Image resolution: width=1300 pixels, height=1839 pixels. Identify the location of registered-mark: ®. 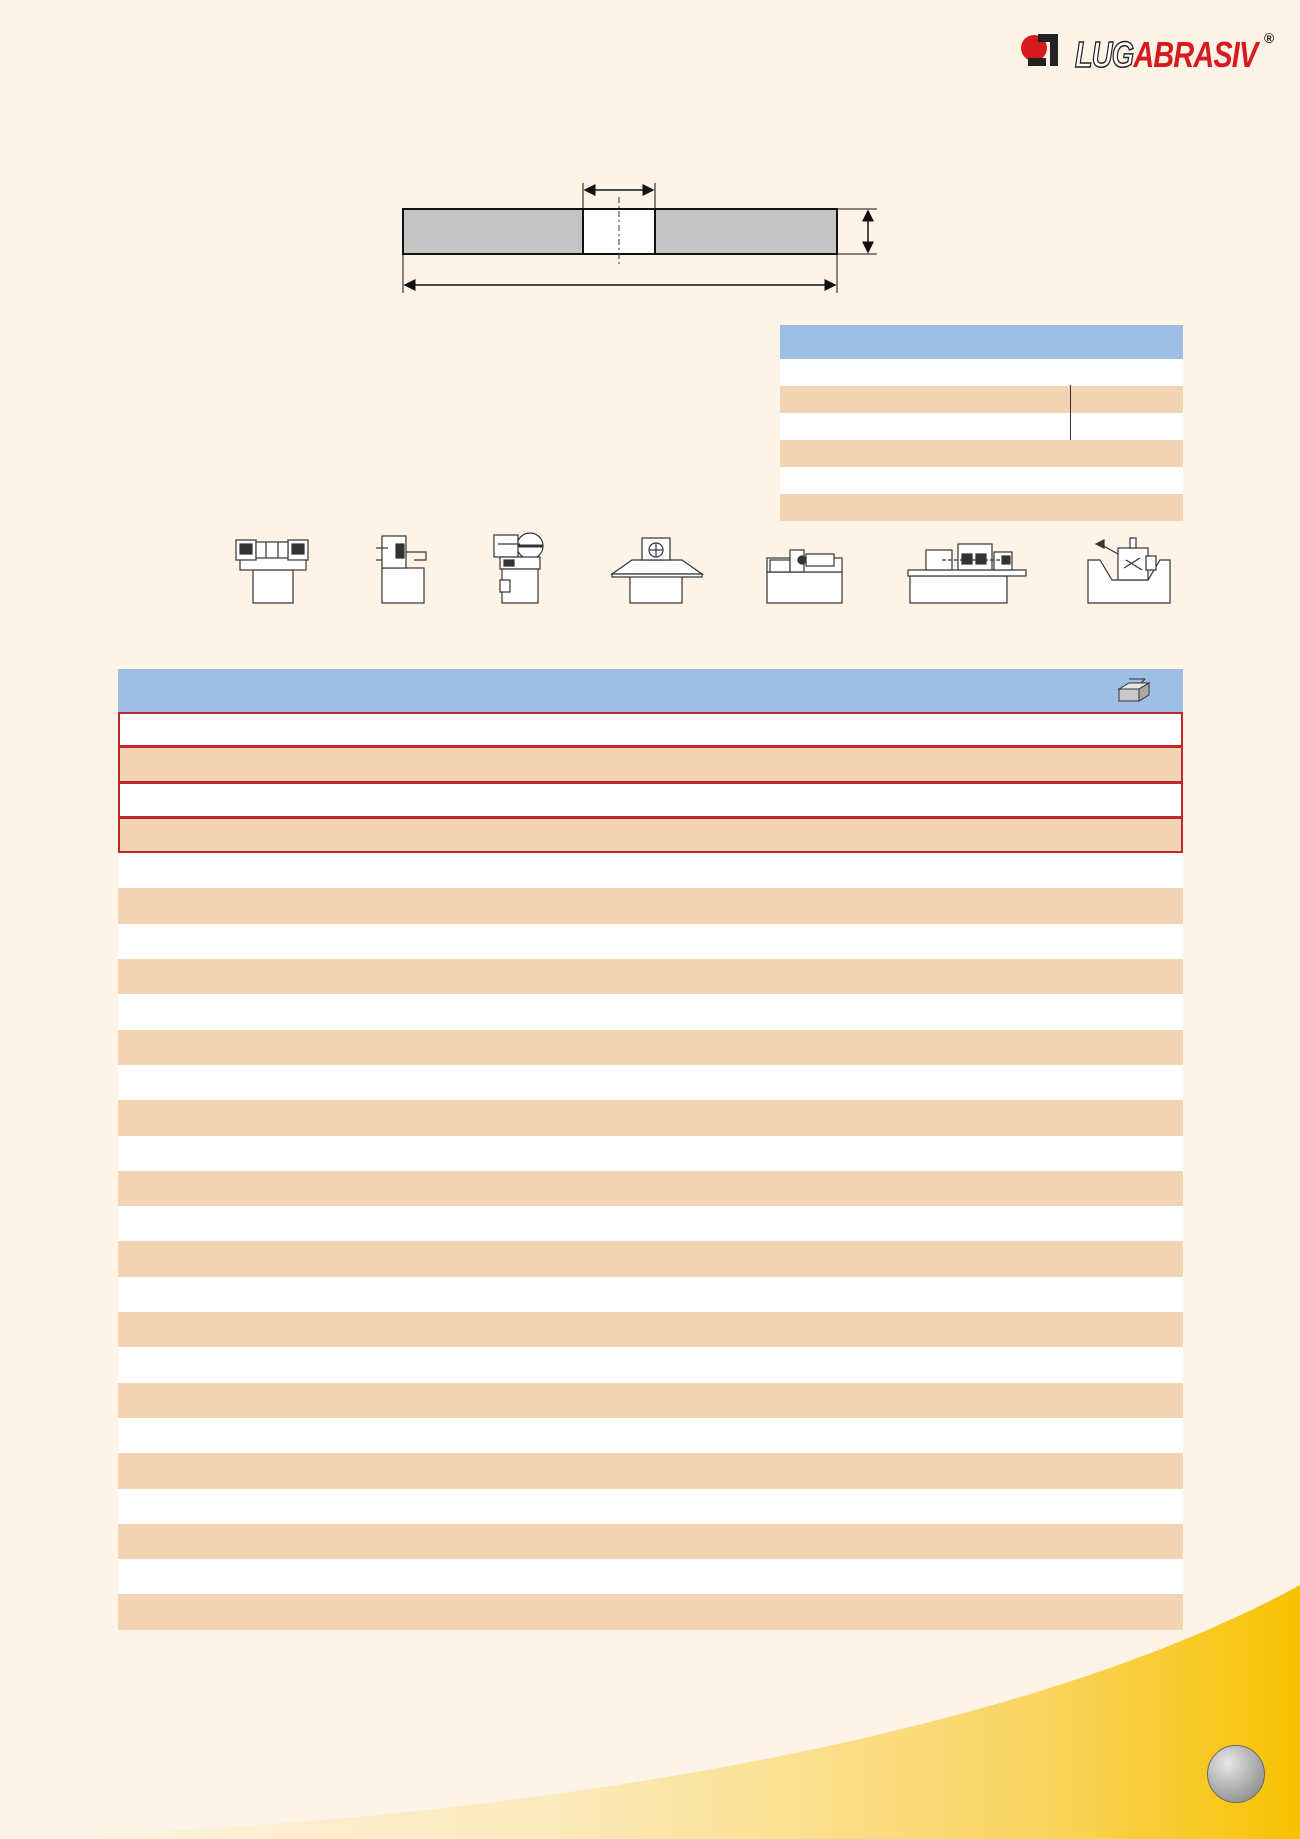
(1269, 38).